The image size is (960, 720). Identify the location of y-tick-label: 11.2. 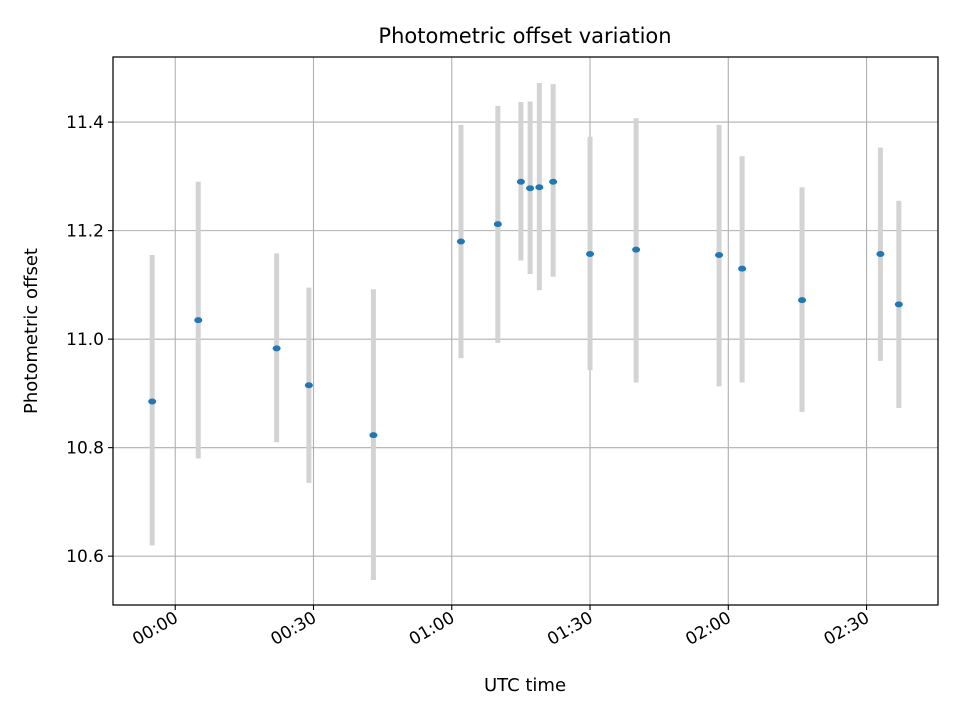
(85, 232).